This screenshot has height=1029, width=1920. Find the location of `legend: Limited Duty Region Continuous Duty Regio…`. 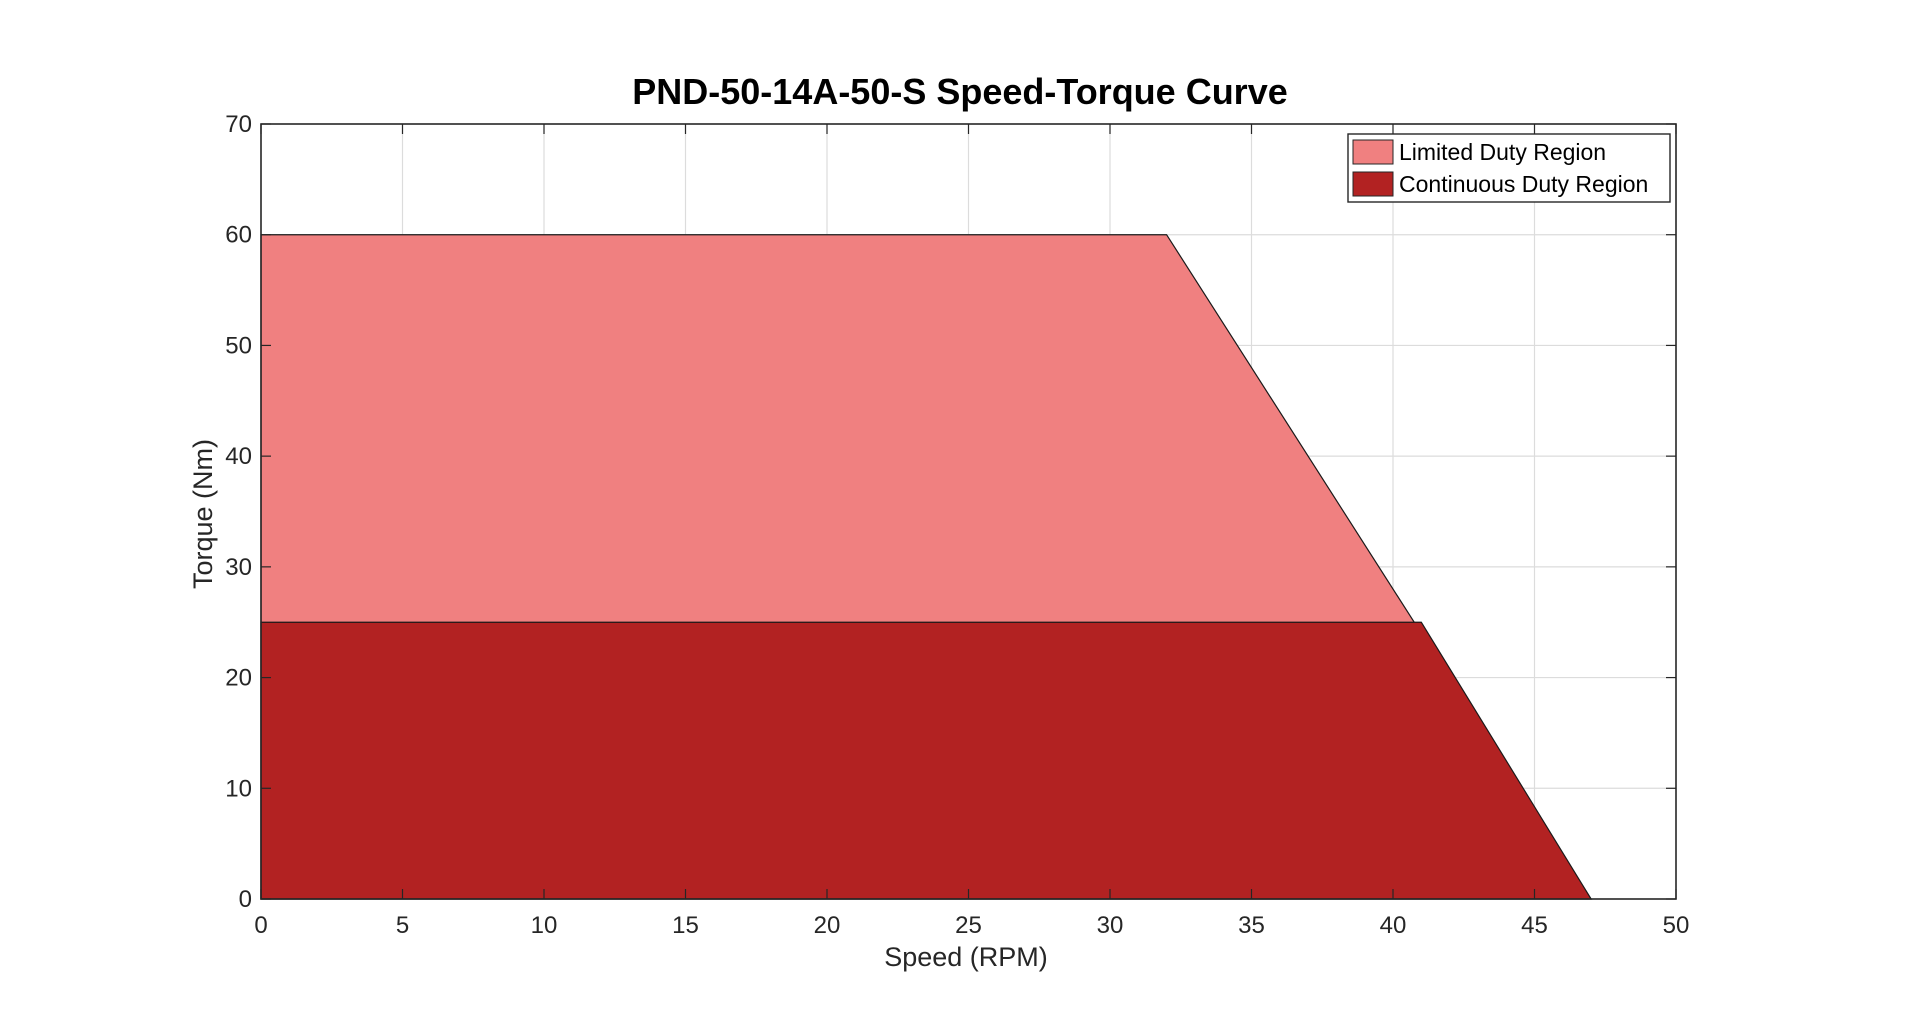

legend: Limited Duty Region Continuous Duty Regio… is located at coordinates (1509, 168).